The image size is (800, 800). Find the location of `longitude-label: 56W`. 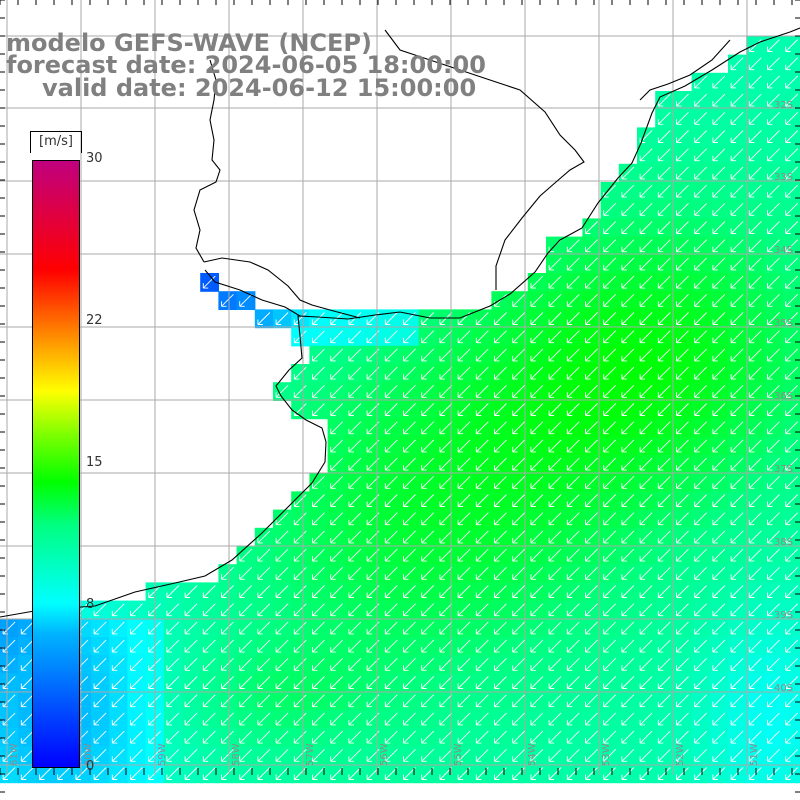

longitude-label: 56W is located at coordinates (384, 754).